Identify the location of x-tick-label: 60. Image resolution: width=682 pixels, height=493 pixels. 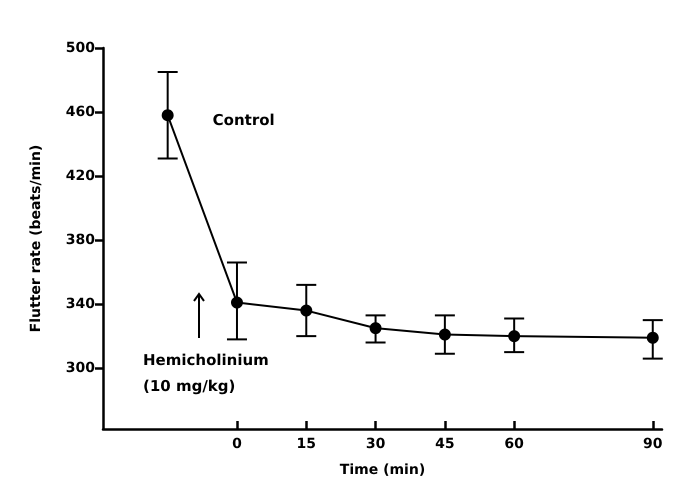
(514, 444).